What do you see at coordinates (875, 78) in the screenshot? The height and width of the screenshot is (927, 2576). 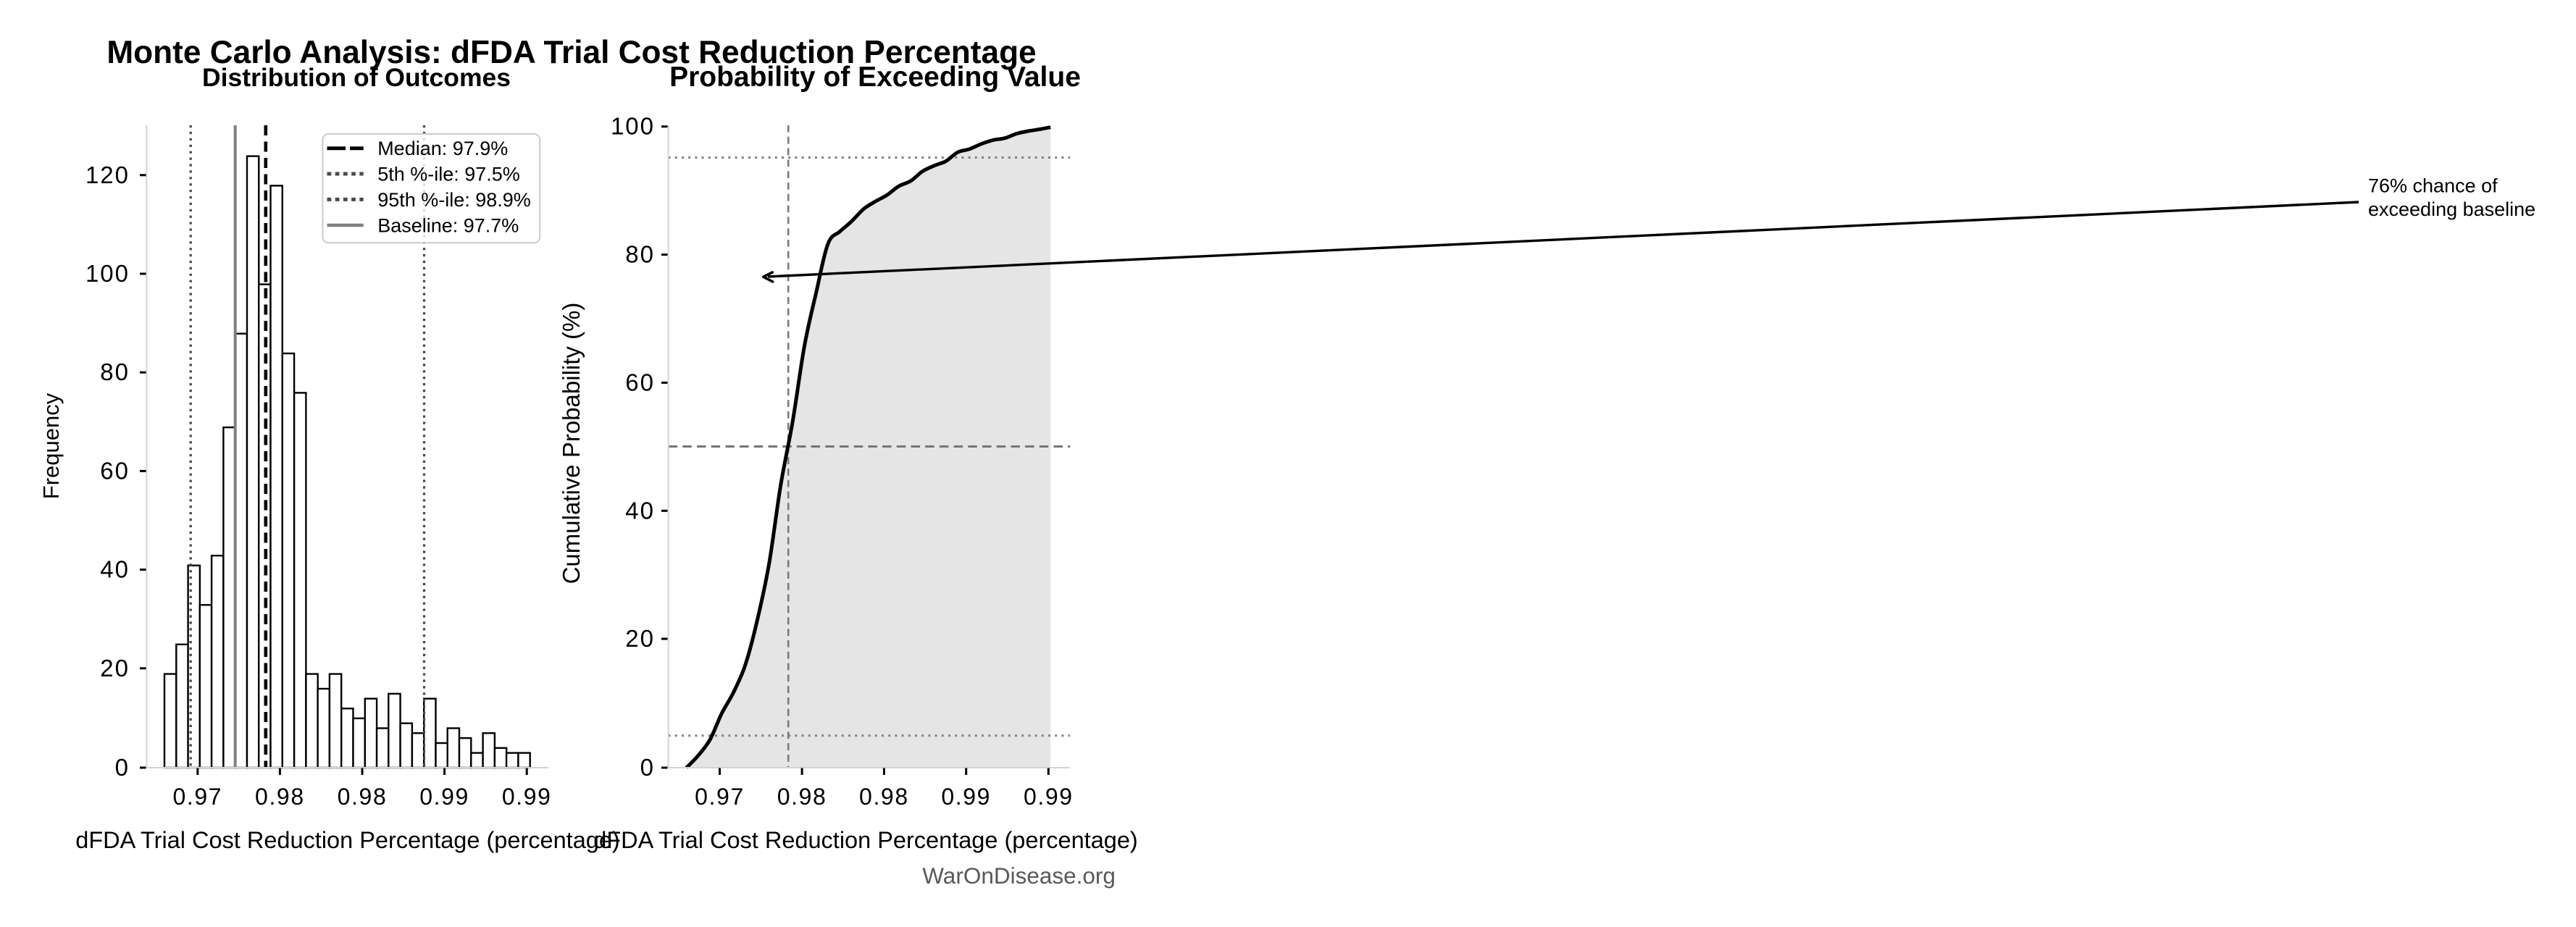 I see `svg-text: Probability of Exceeding Value` at bounding box center [875, 78].